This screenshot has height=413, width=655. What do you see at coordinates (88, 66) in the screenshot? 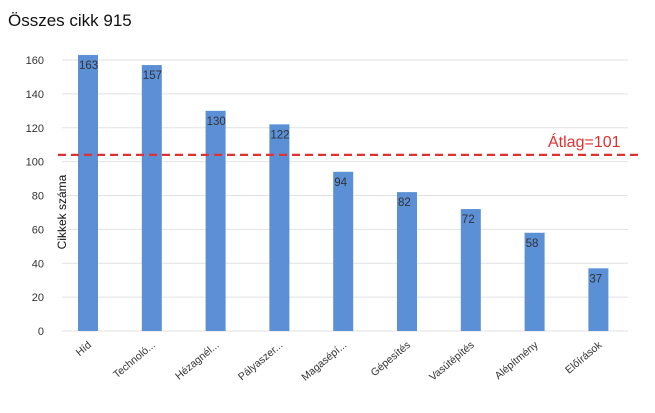
I see `data-label: 163` at bounding box center [88, 66].